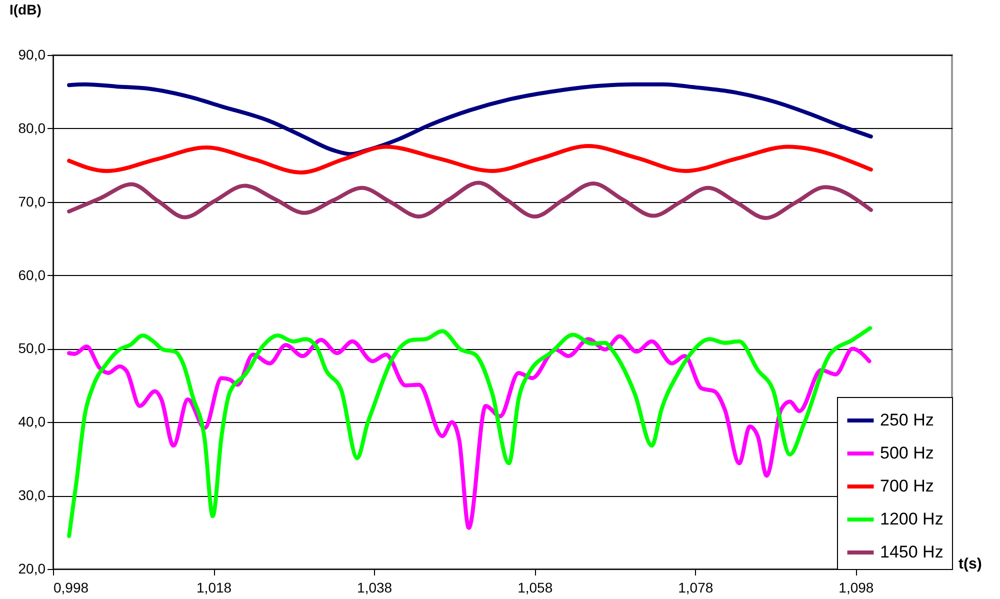 This screenshot has height=599, width=1000. I want to click on legend-label: 250 Hz, so click(907, 420).